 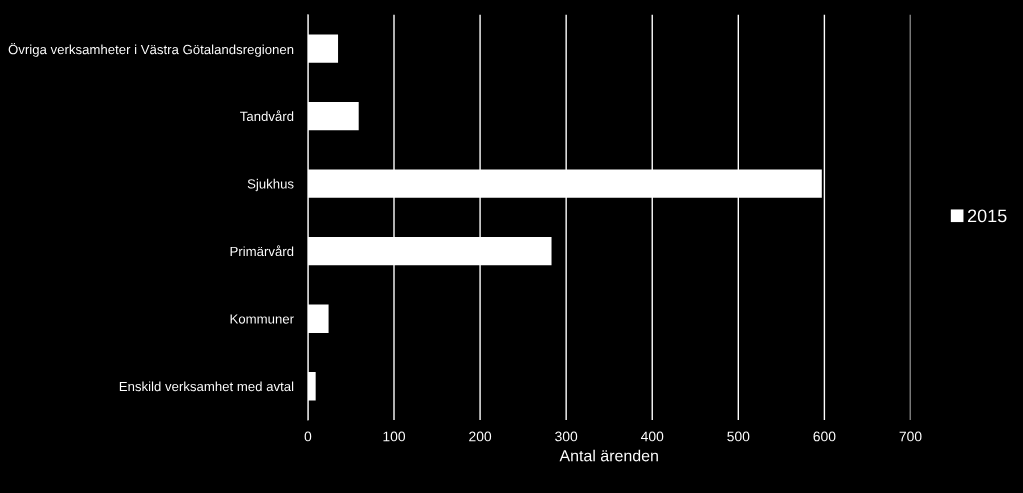 I want to click on x-axis-title: Antal ärenden, so click(x=608, y=455).